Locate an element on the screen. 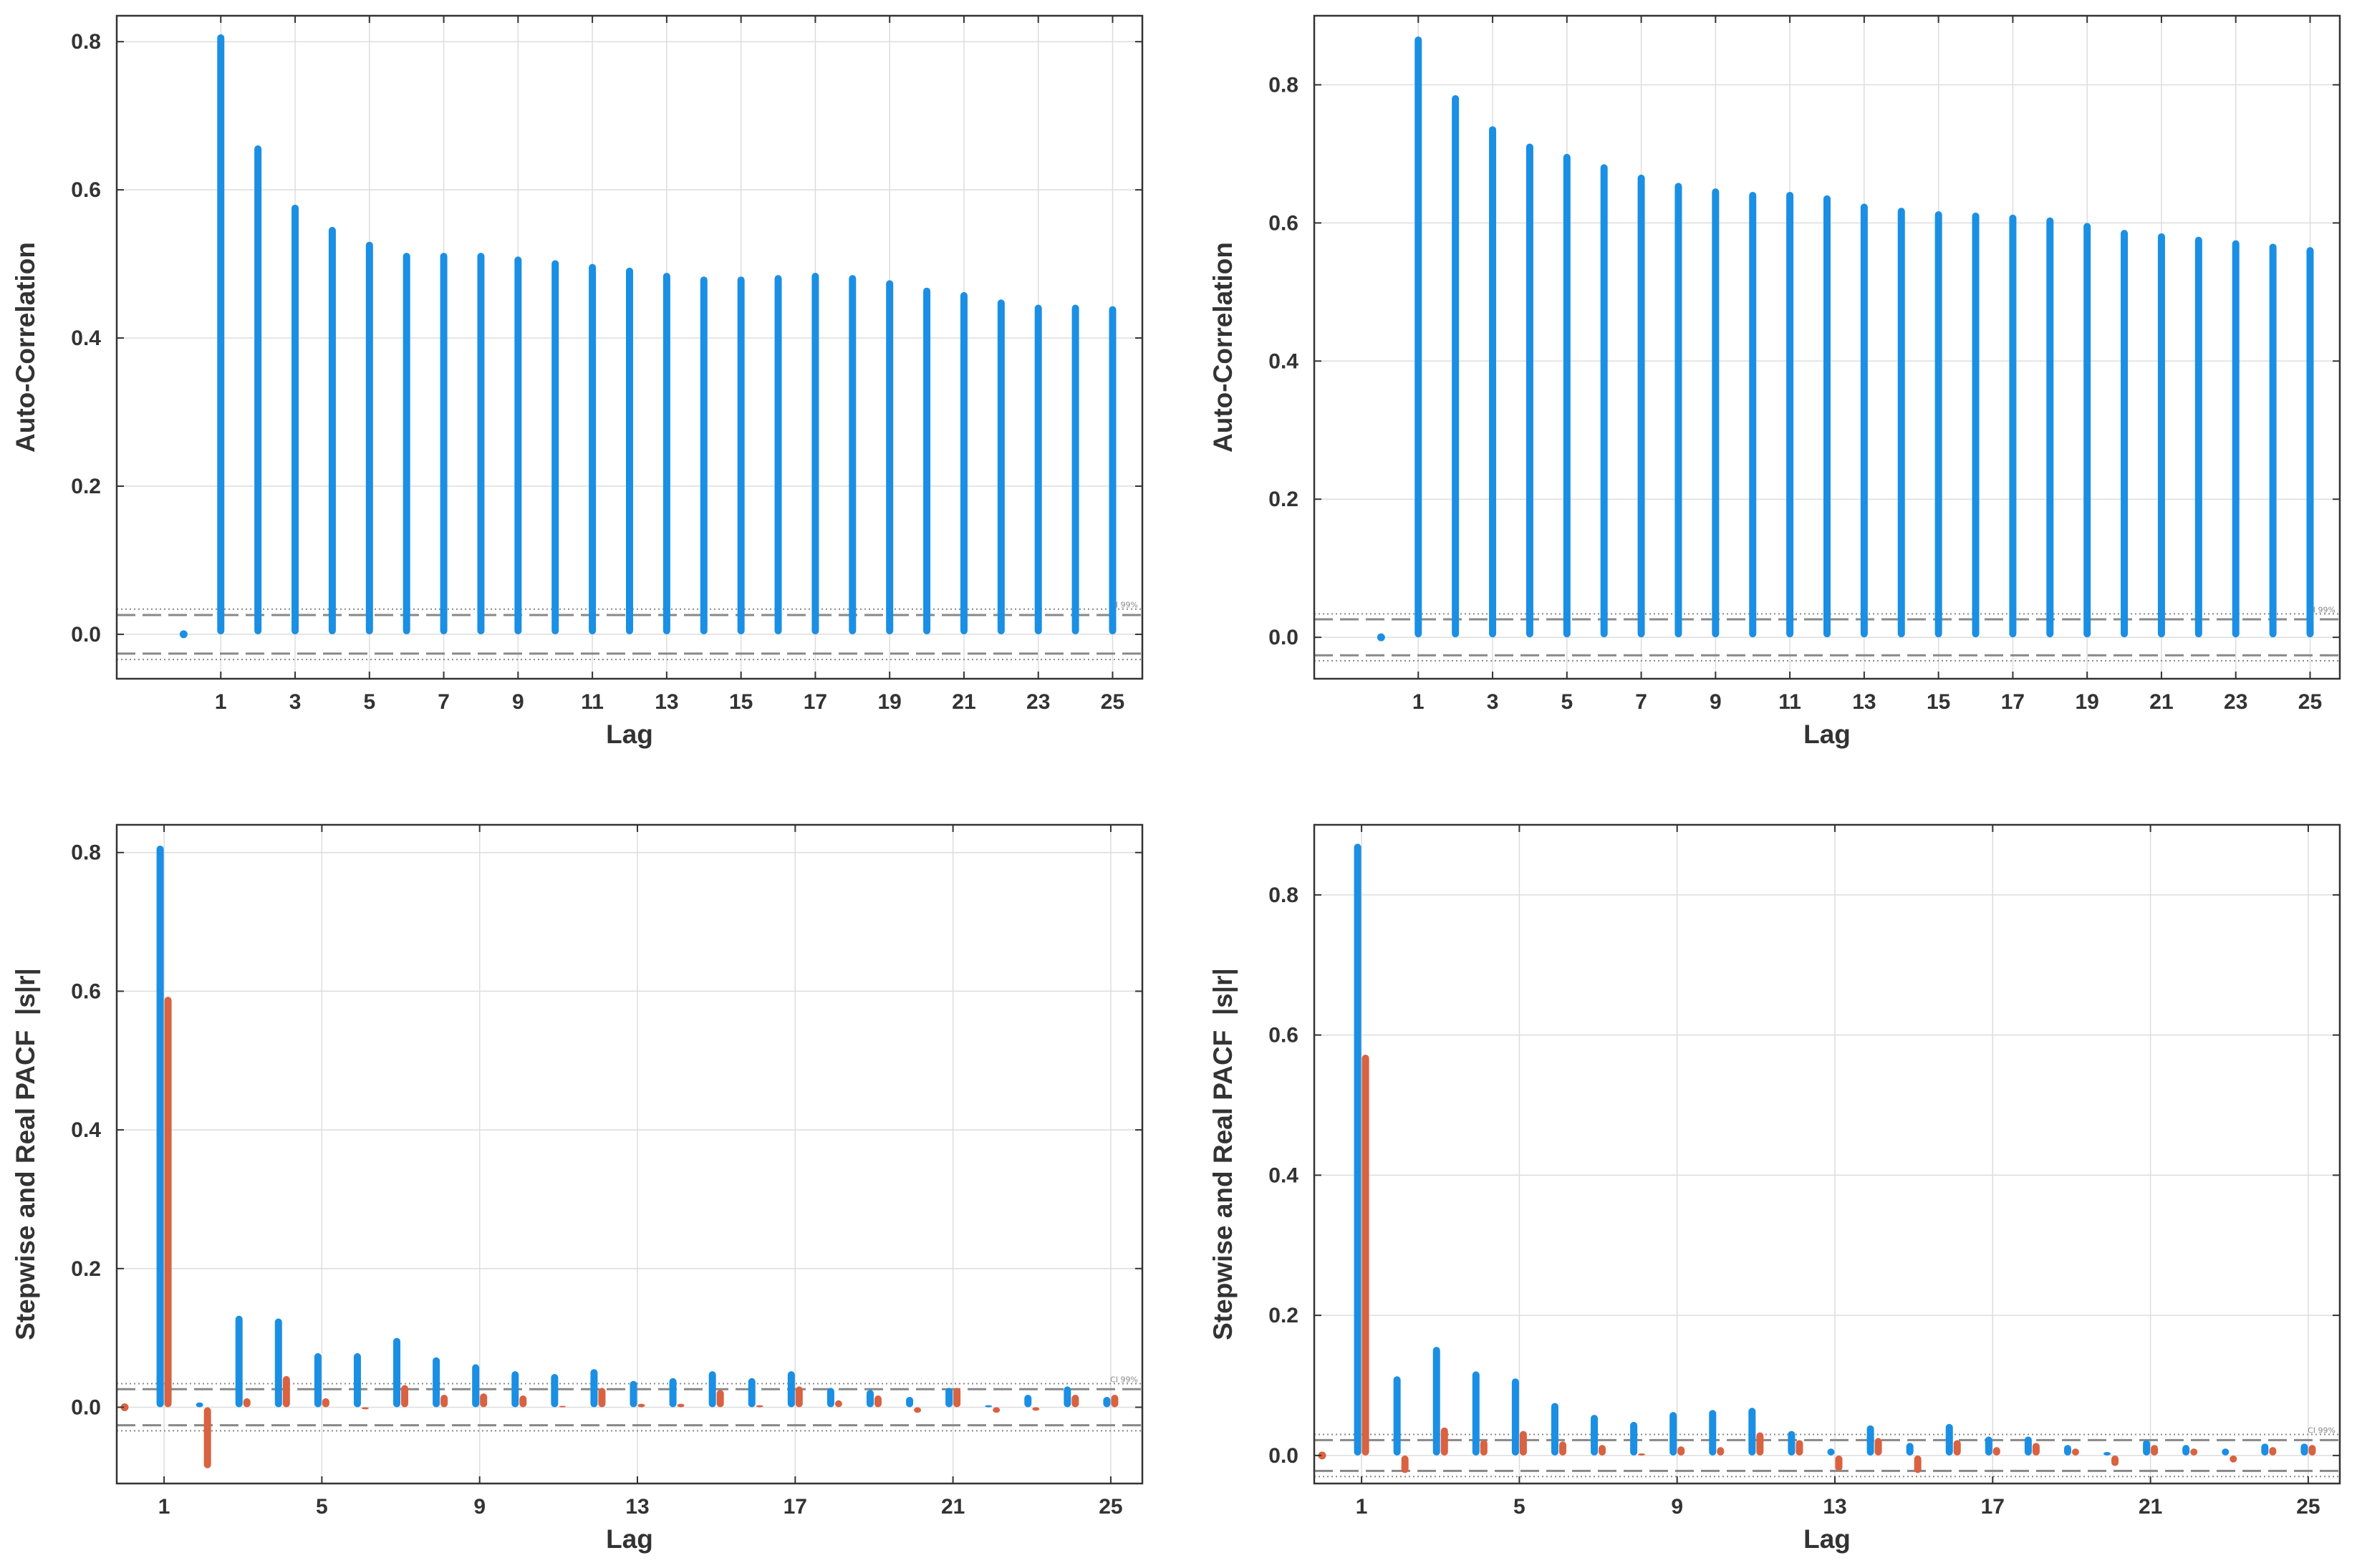 The width and height of the screenshot is (2357, 1568). x-tick-label: 11 is located at coordinates (592, 702).